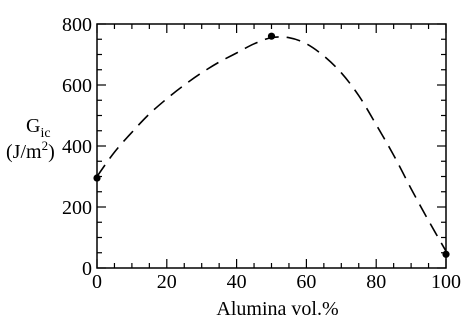 This screenshot has width=469, height=323. Describe the element at coordinates (45, 133) in the screenshot. I see `y-axis-label-subscript: ic` at that location.